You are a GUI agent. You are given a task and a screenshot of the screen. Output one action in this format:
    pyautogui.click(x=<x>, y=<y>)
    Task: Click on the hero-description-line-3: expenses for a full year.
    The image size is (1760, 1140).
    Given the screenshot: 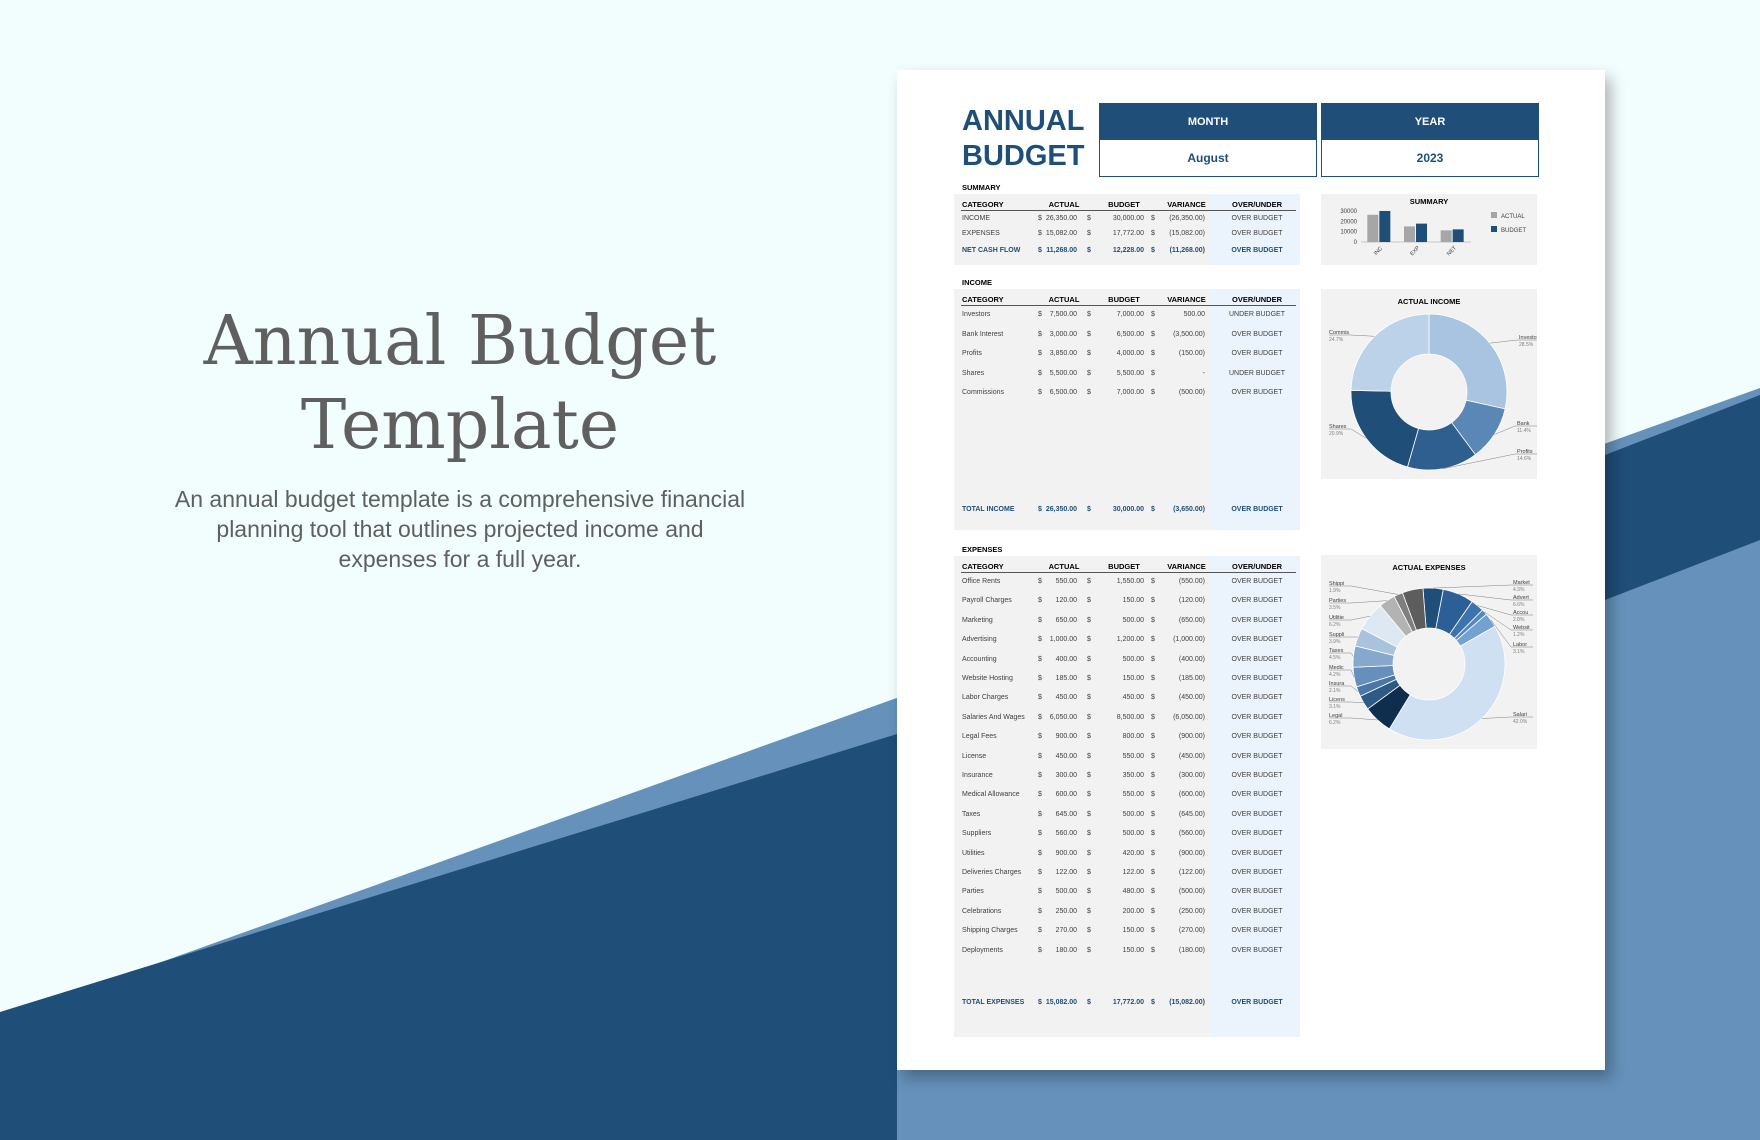 What is the action you would take?
    pyautogui.click(x=460, y=559)
    